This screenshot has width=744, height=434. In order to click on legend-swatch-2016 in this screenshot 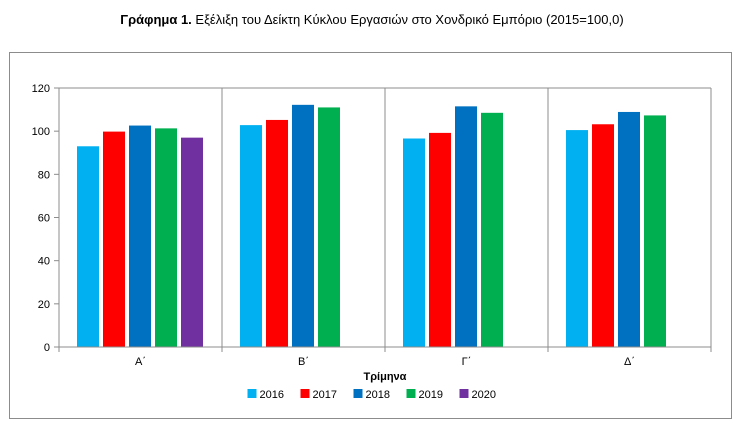, I will do `click(252, 393)`.